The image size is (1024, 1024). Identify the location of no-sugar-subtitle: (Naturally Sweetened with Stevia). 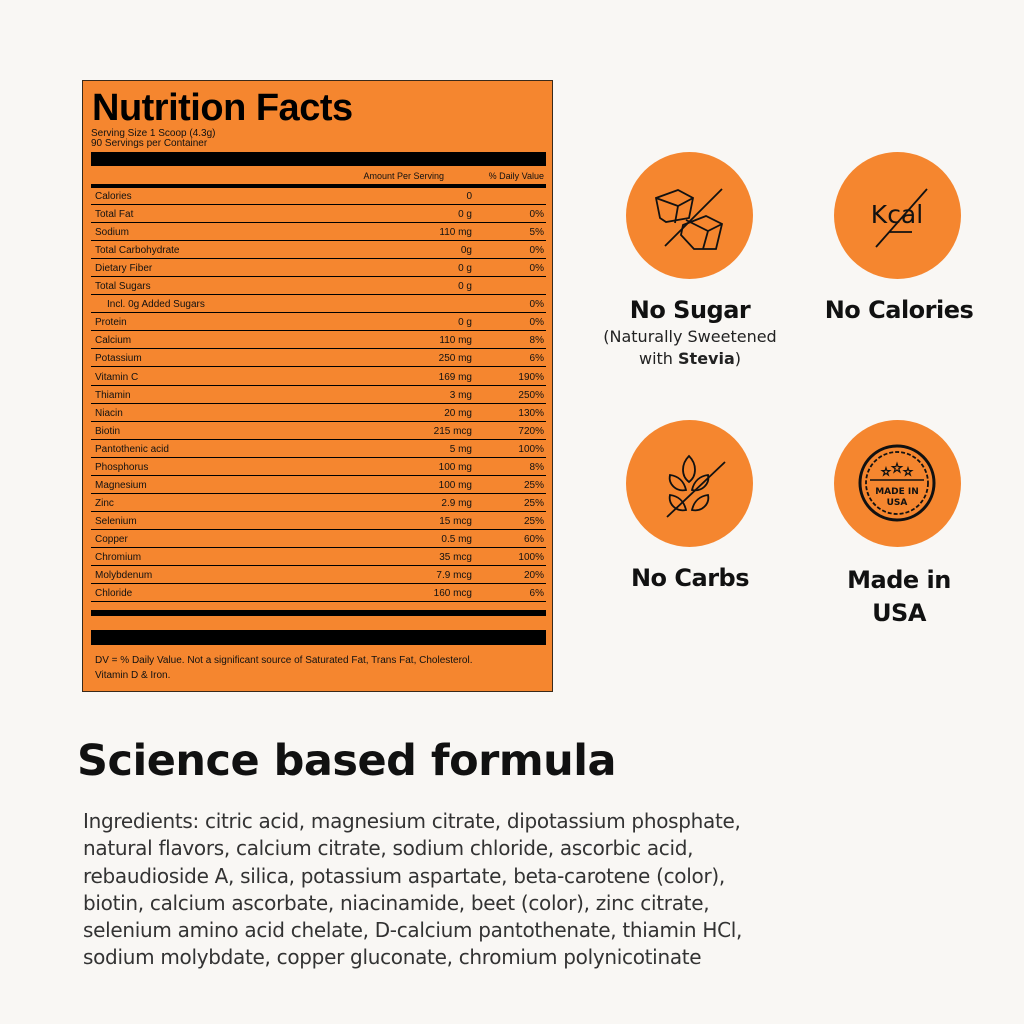
(690, 348).